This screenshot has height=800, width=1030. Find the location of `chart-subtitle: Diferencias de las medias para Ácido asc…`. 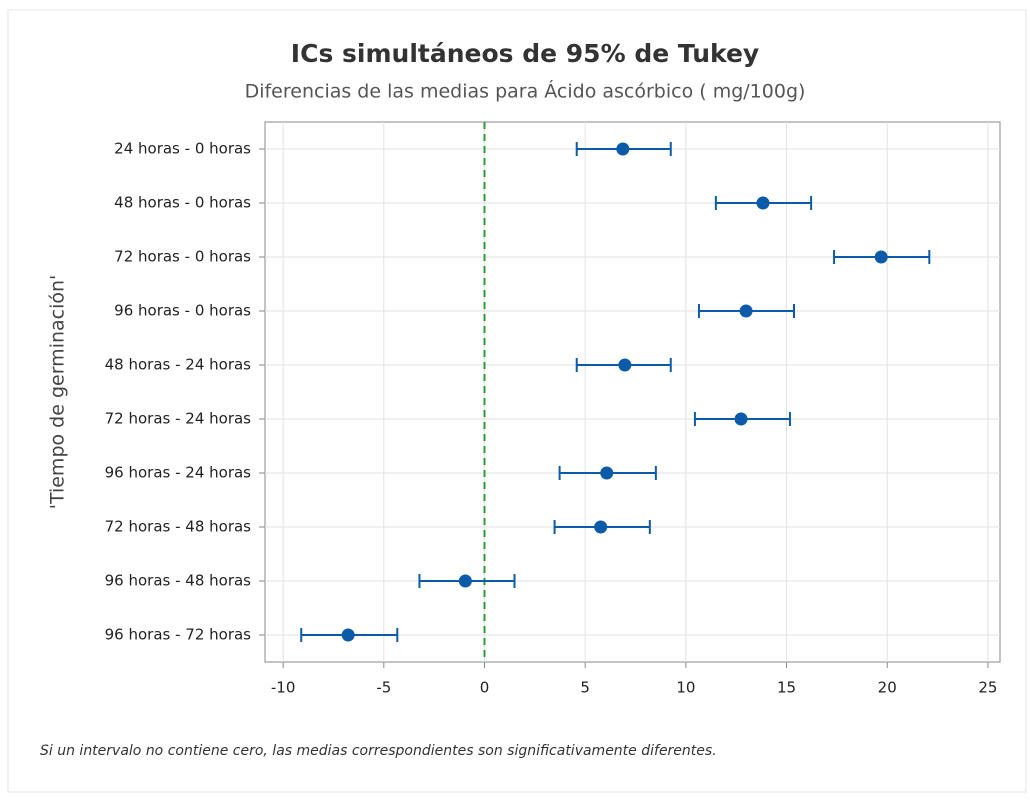

chart-subtitle: Diferencias de las medias para Ácido asc… is located at coordinates (525, 91).